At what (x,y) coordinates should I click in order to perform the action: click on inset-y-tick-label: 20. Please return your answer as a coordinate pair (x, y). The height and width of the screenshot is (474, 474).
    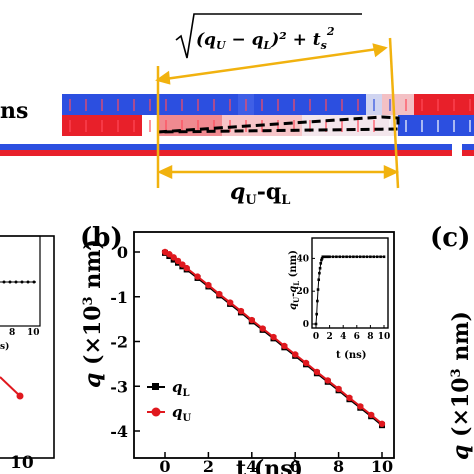
    Looking at the image, I should click on (302, 292).